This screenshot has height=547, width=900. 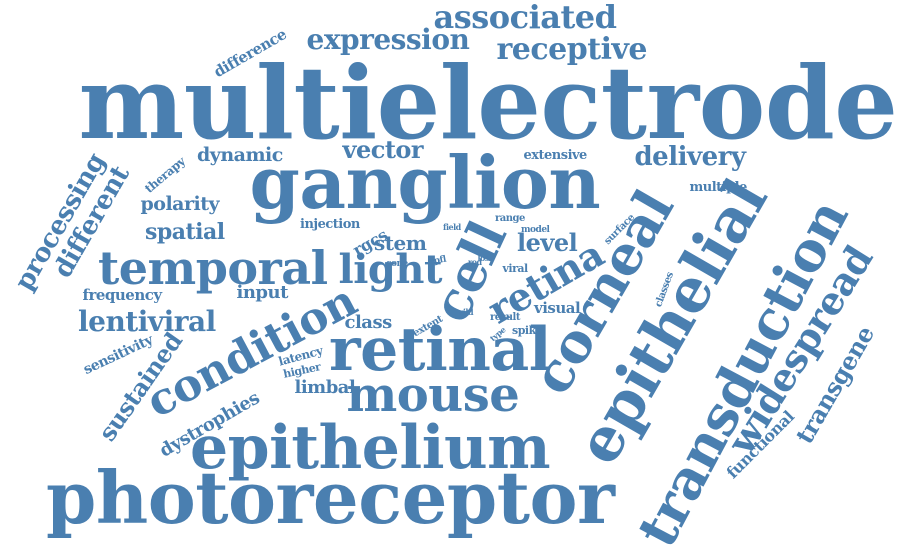 What do you see at coordinates (383, 149) in the screenshot?
I see `word-vector: vector` at bounding box center [383, 149].